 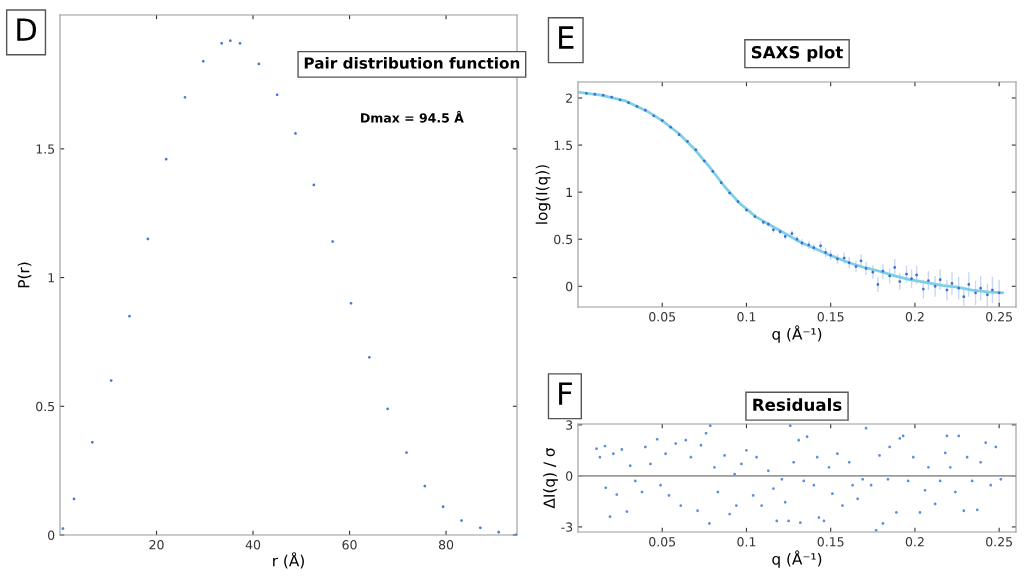 What do you see at coordinates (565, 393) in the screenshot?
I see `text: F` at bounding box center [565, 393].